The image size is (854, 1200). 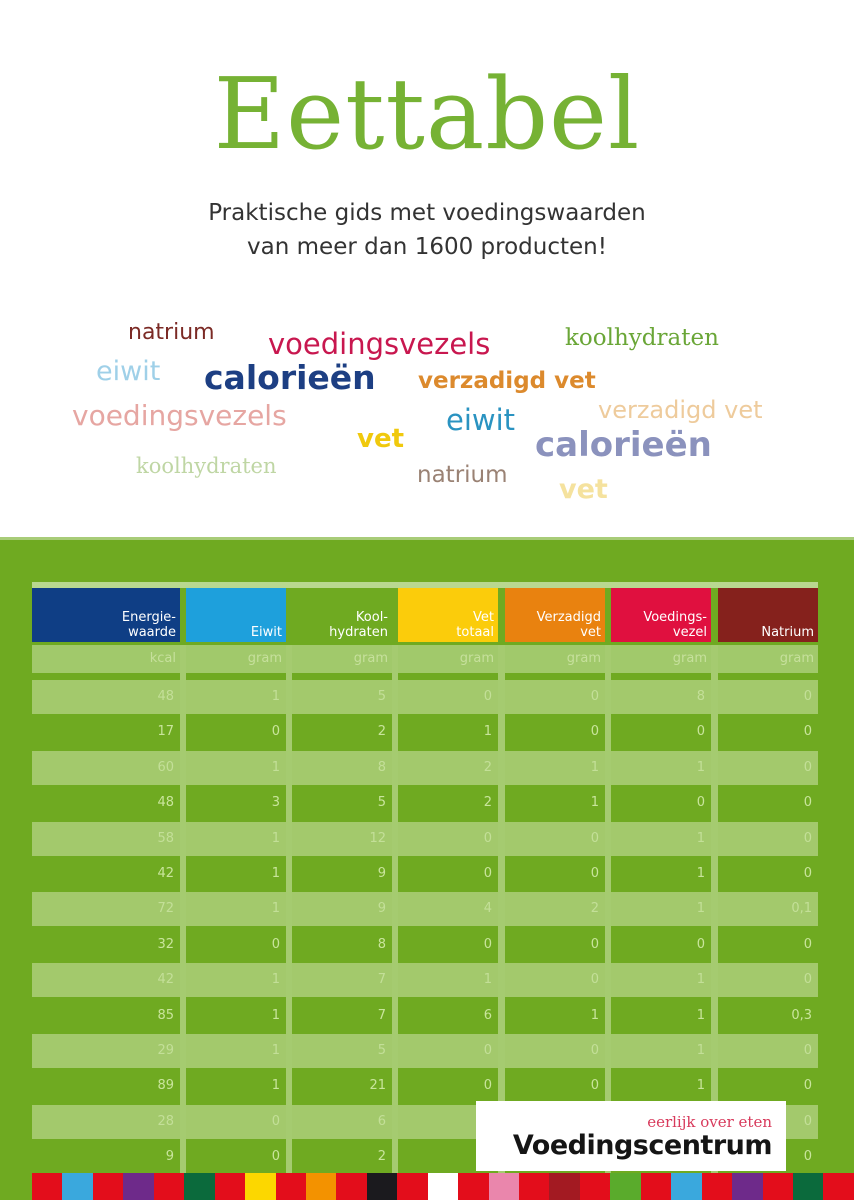 I want to click on column-header-line2: Natrium, so click(x=787, y=632).